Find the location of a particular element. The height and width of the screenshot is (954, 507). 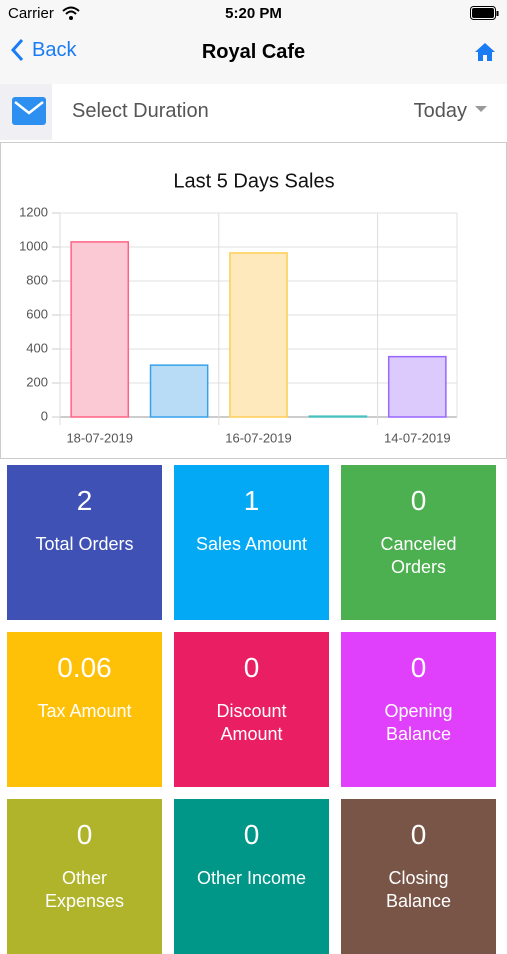

back-label: Back is located at coordinates (54, 49).